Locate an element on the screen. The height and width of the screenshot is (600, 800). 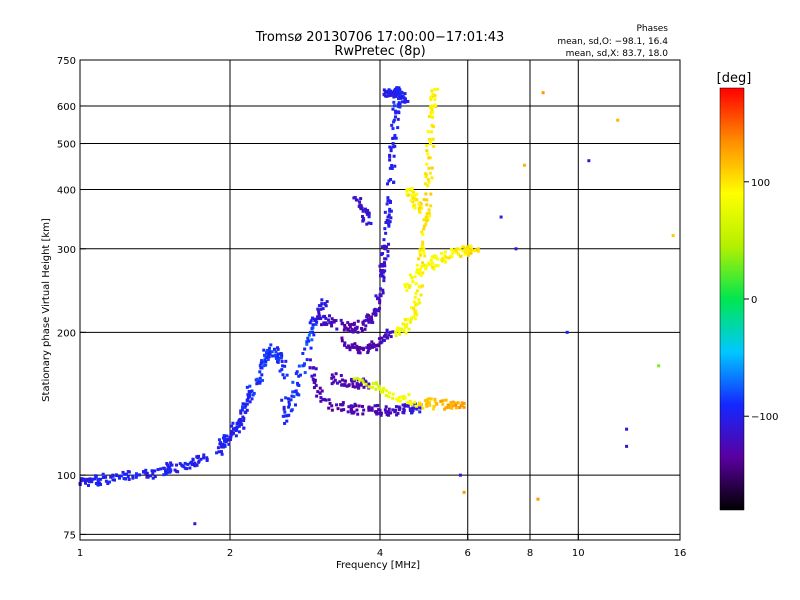
y-axis-label: Stationary phase Virtual Height [km] is located at coordinates (46, 310).